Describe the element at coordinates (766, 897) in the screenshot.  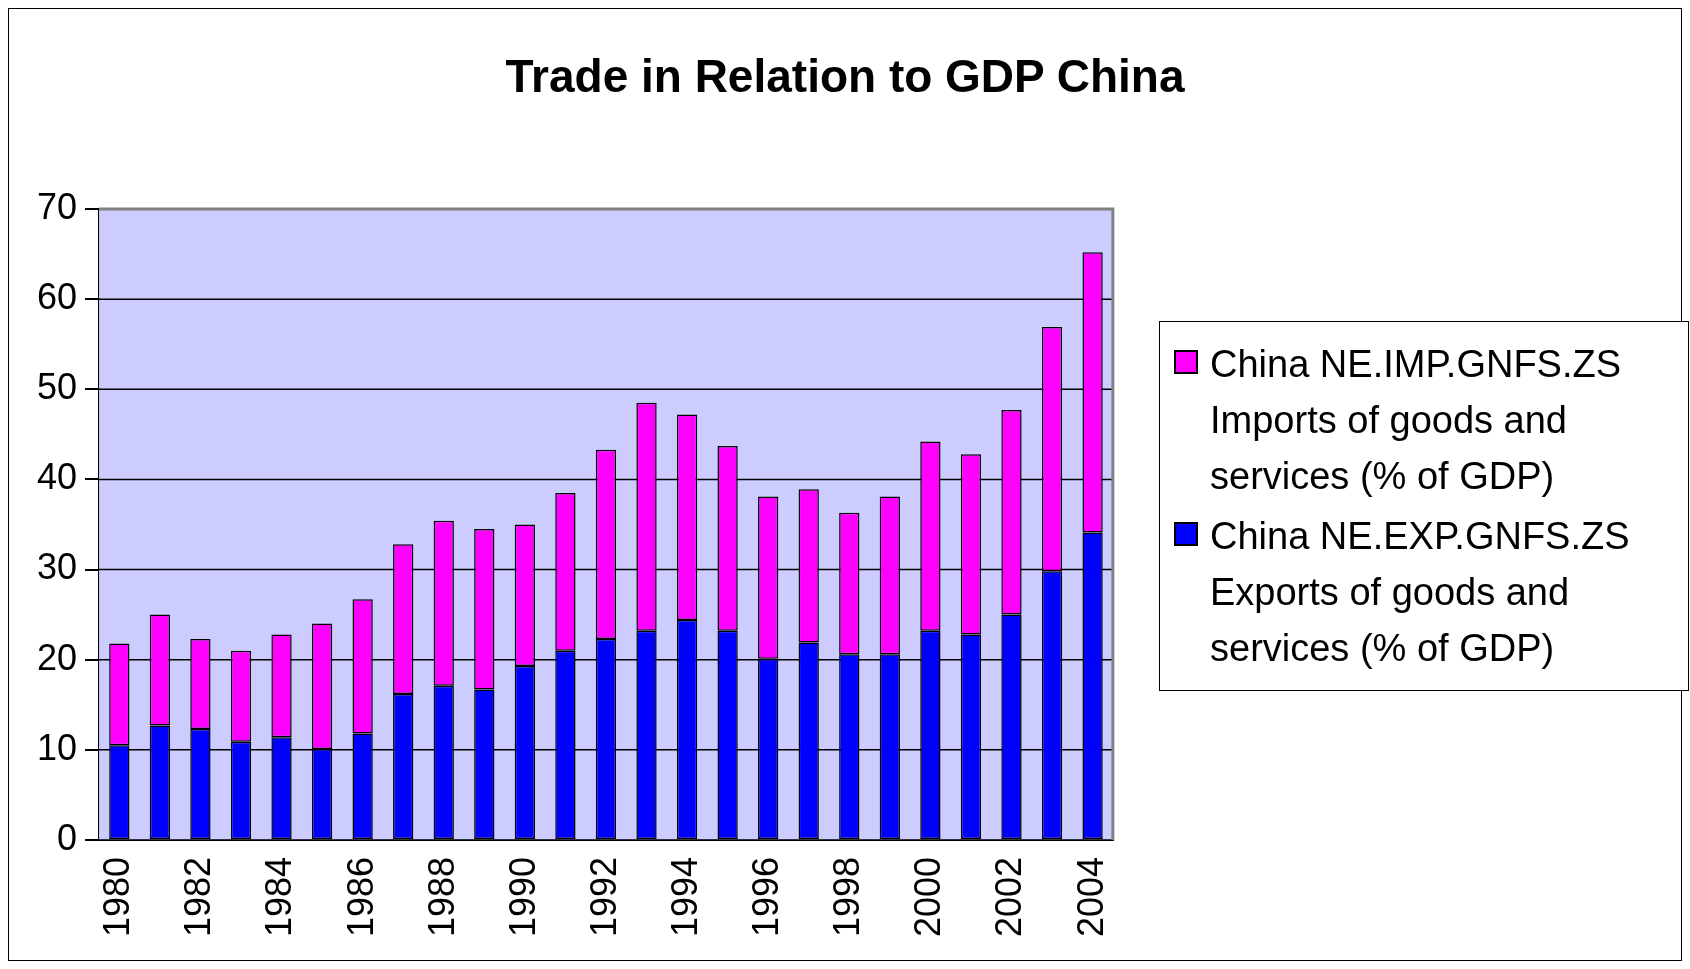
I see `x-tick-label: 1996` at that location.